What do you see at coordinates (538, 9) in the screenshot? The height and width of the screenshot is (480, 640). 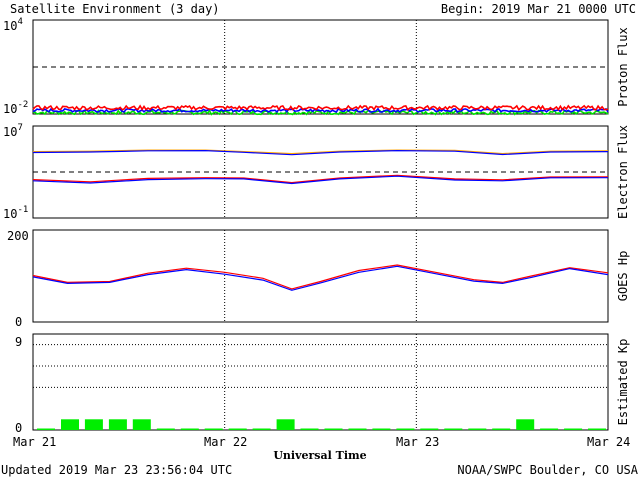 I see `begin-time: Begin: 2019 Mar 21 0000 UTC` at bounding box center [538, 9].